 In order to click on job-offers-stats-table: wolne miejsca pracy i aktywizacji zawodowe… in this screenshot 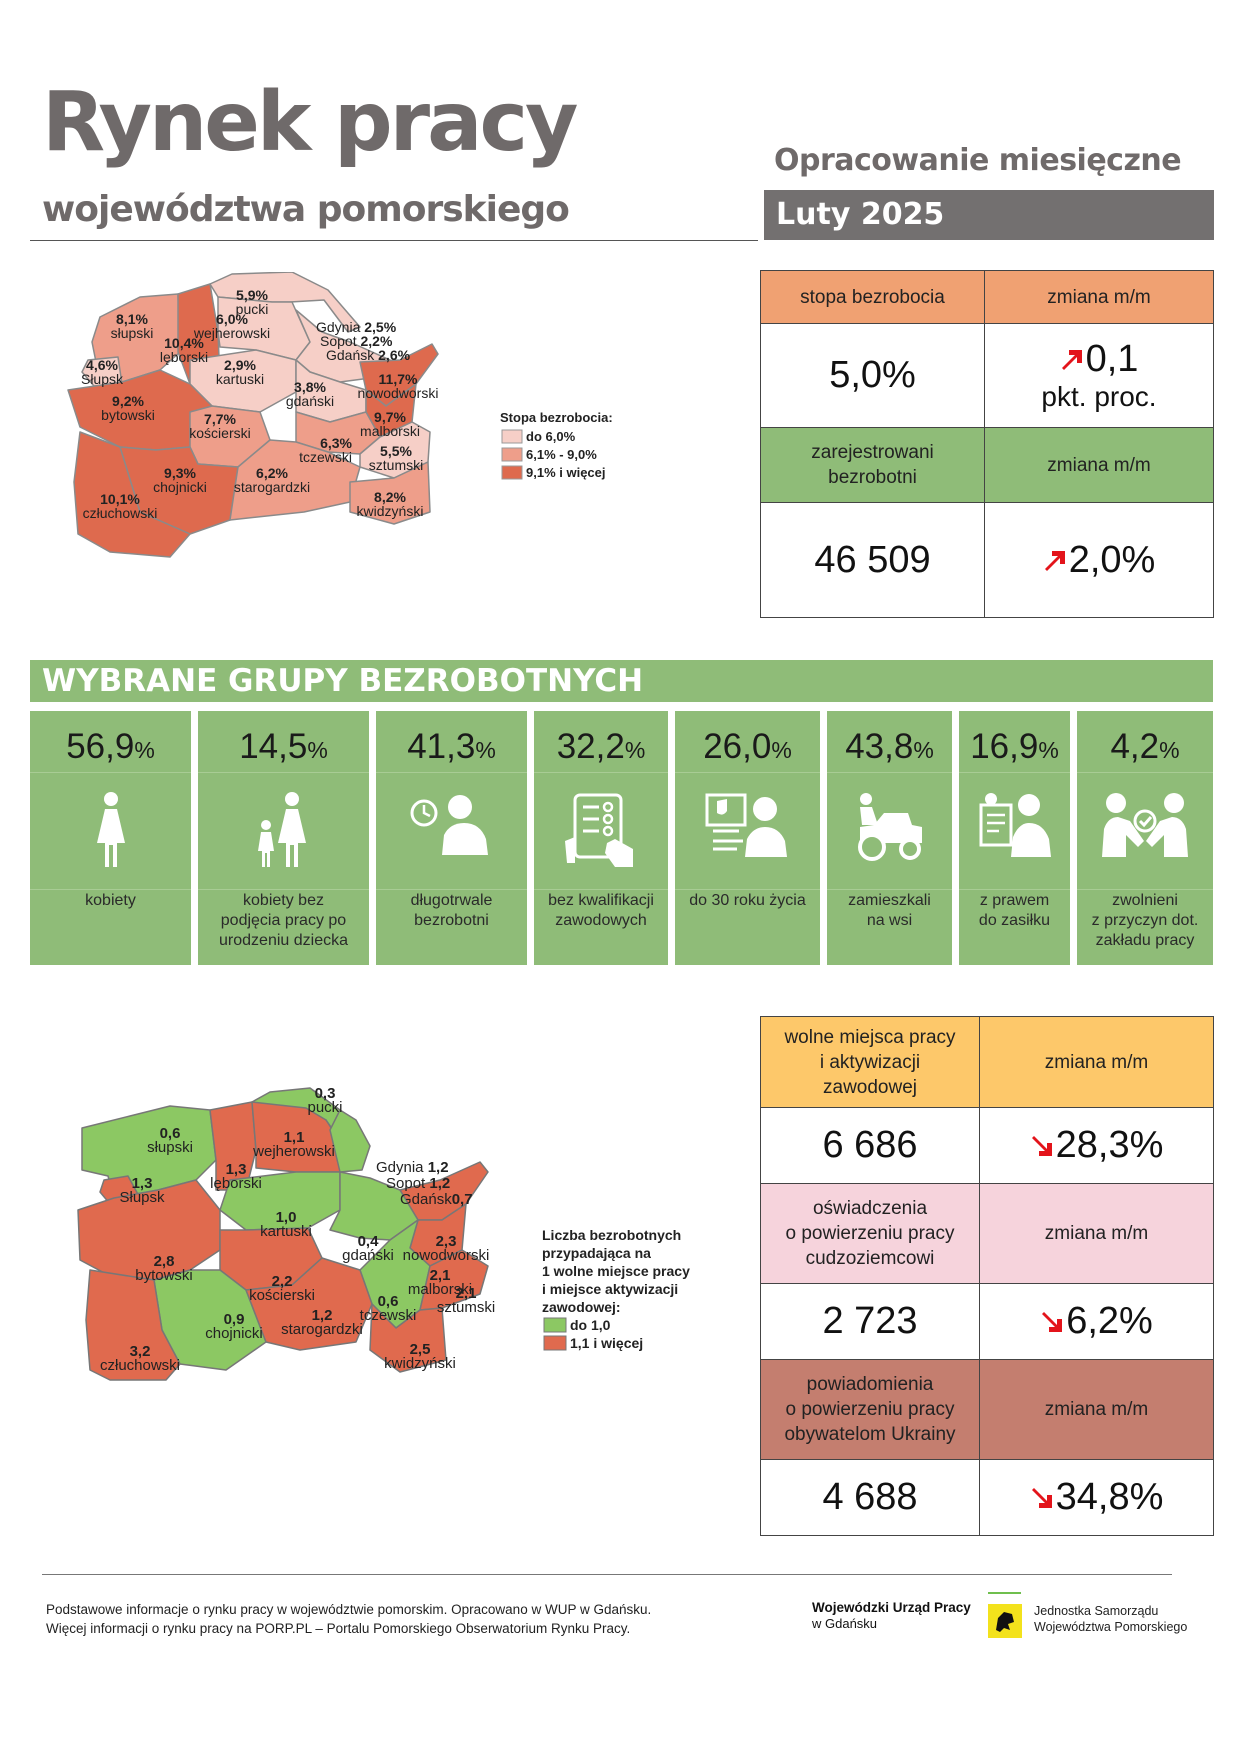, I will do `click(987, 1276)`.